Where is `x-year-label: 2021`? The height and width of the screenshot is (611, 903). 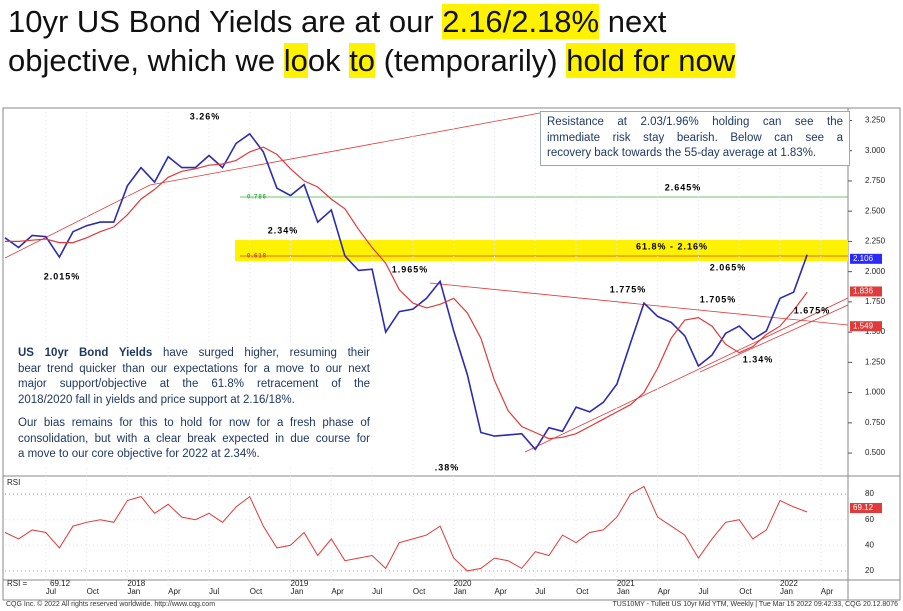 x-year-label: 2021 is located at coordinates (626, 583).